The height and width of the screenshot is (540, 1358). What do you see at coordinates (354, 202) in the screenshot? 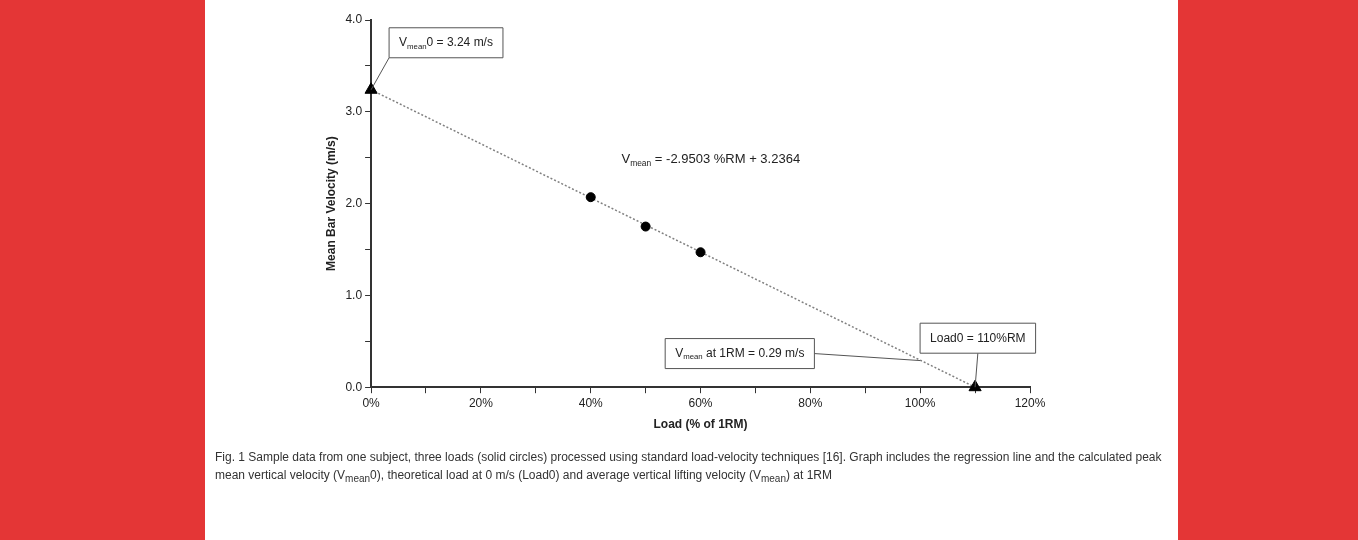
I see `y-tick-label: 2.0` at bounding box center [354, 202].